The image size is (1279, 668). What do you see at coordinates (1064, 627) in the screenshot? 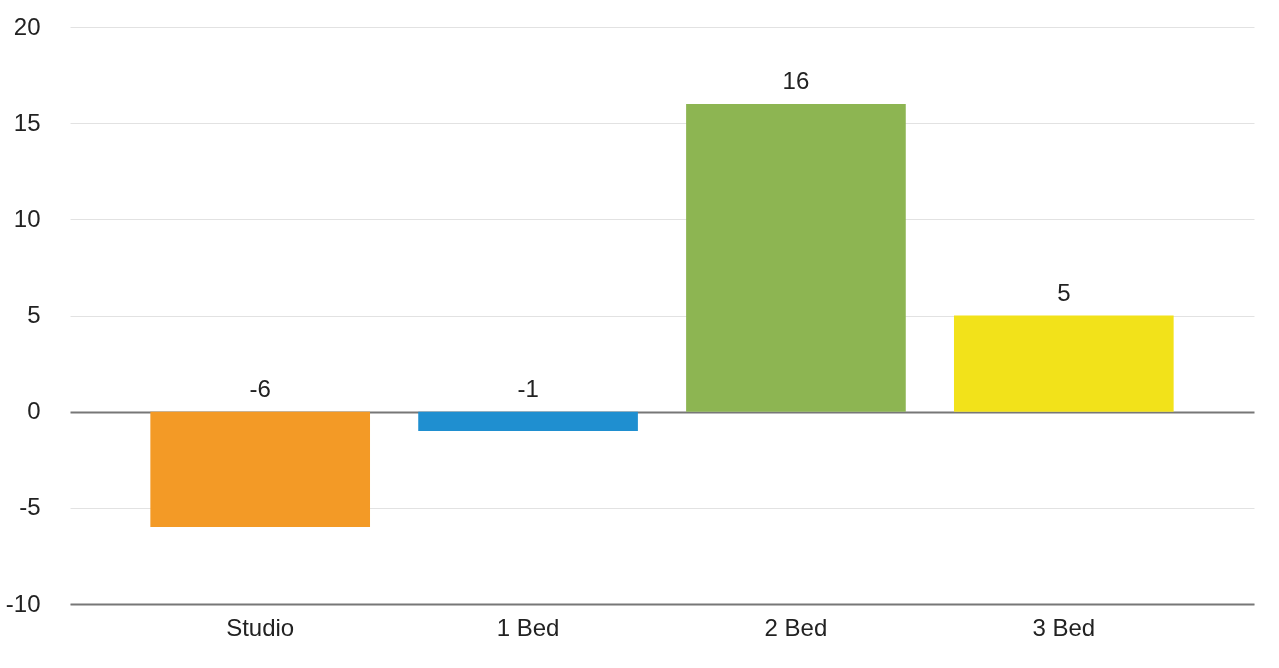
I see `x-tick-label: 3 Bed` at bounding box center [1064, 627].